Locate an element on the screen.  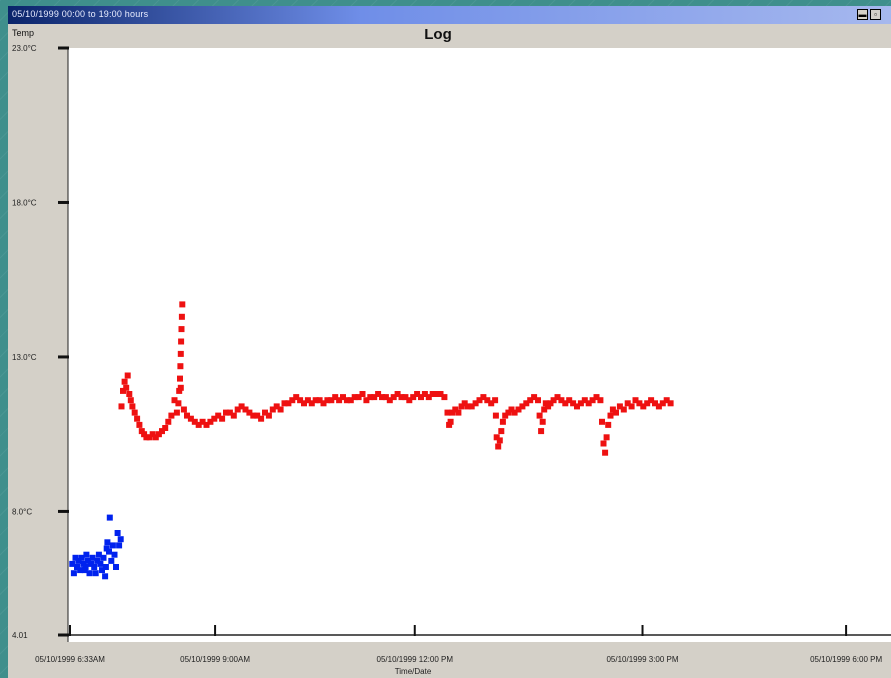
y-tick-label: 4.01 is located at coordinates (20, 635).